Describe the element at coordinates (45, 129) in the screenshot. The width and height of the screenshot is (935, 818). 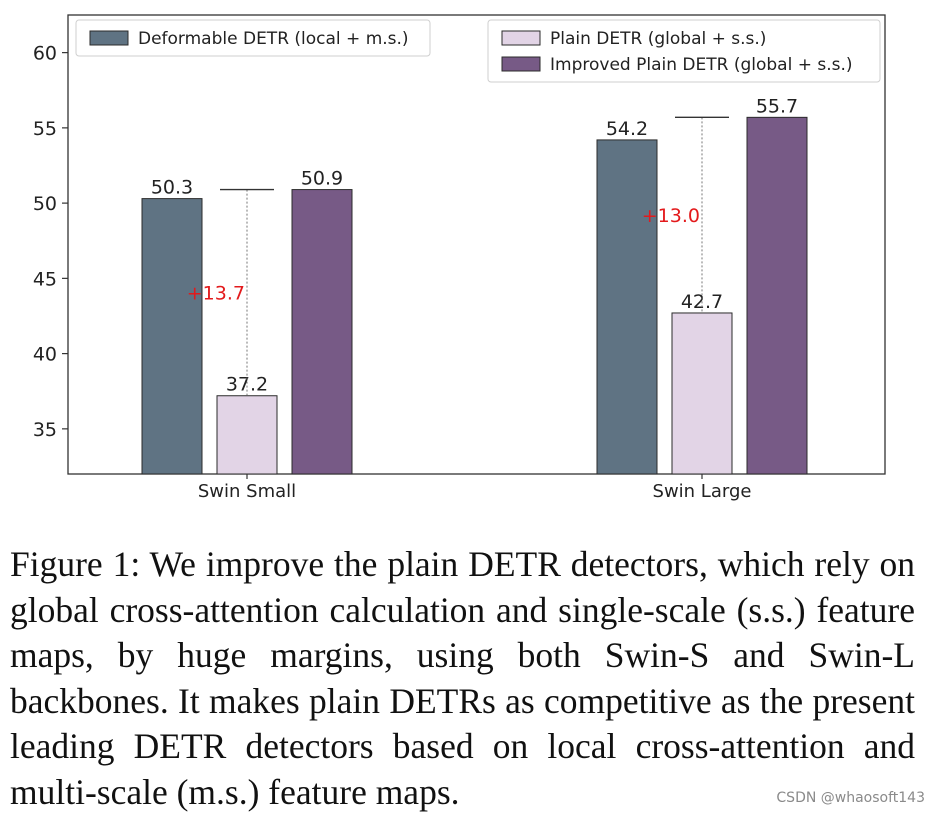
I see `y-tick-label-55: 55` at that location.